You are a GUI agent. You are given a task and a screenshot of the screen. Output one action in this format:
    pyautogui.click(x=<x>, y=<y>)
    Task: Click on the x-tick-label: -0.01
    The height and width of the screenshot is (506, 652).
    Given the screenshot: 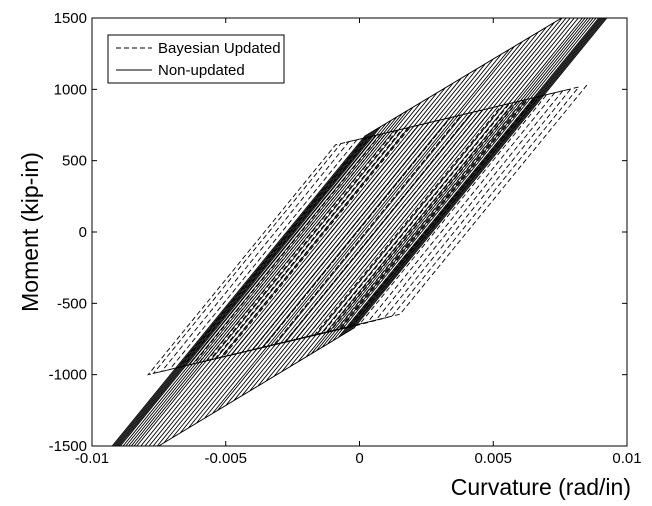 What is the action you would take?
    pyautogui.click(x=92, y=458)
    